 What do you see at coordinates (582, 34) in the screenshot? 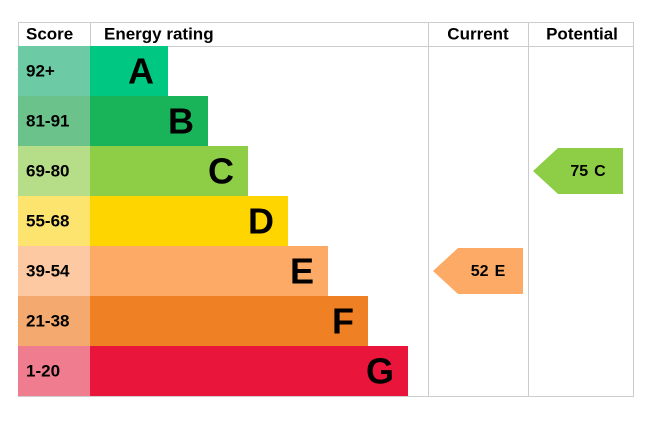
I see `header-potential: Potential` at bounding box center [582, 34].